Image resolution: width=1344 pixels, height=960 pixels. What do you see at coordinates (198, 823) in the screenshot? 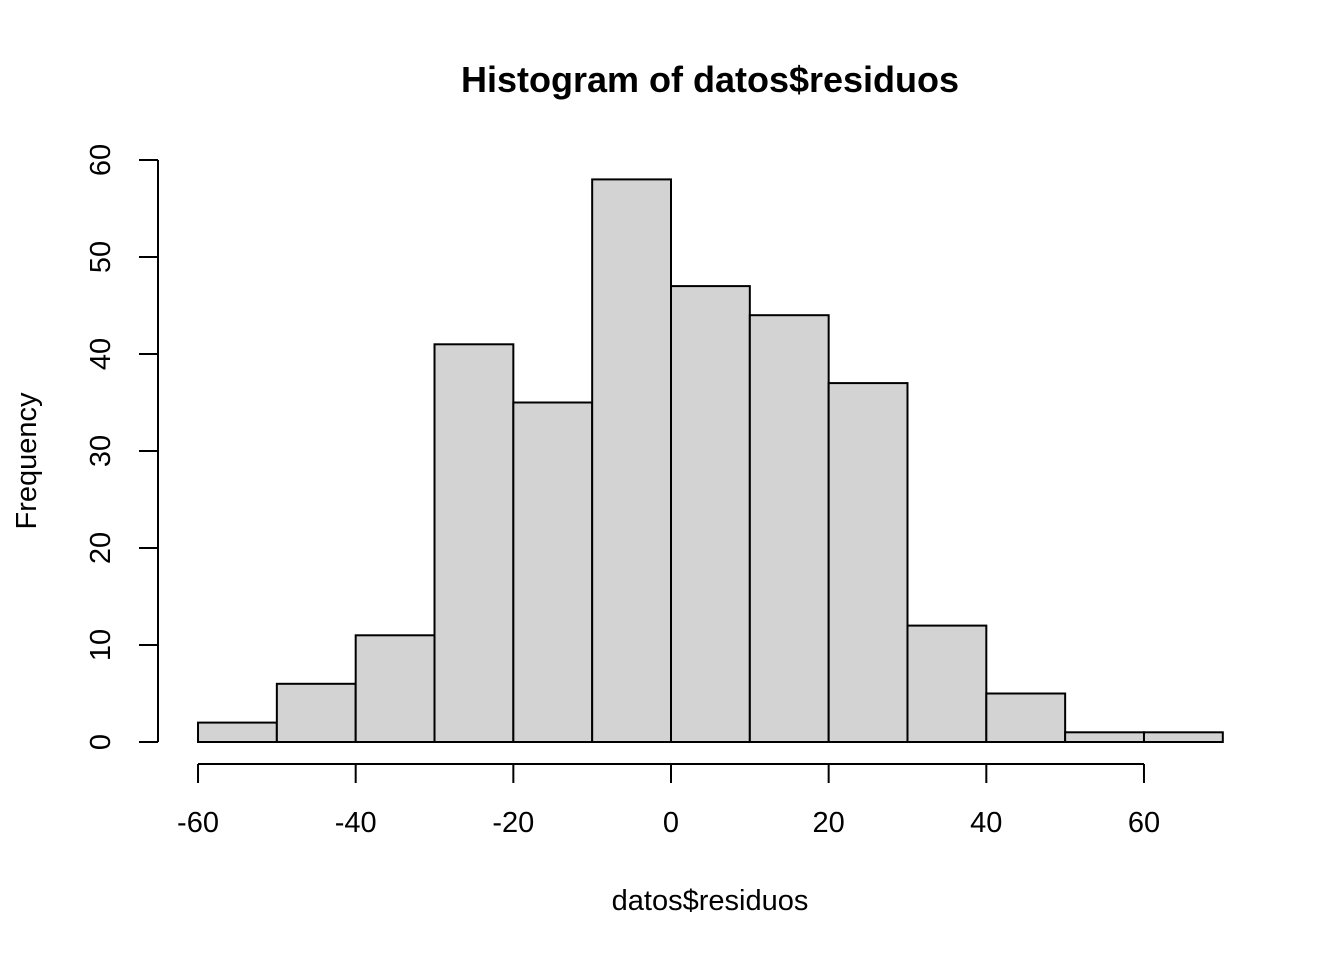
I see `x-tick-label: -60` at bounding box center [198, 823].